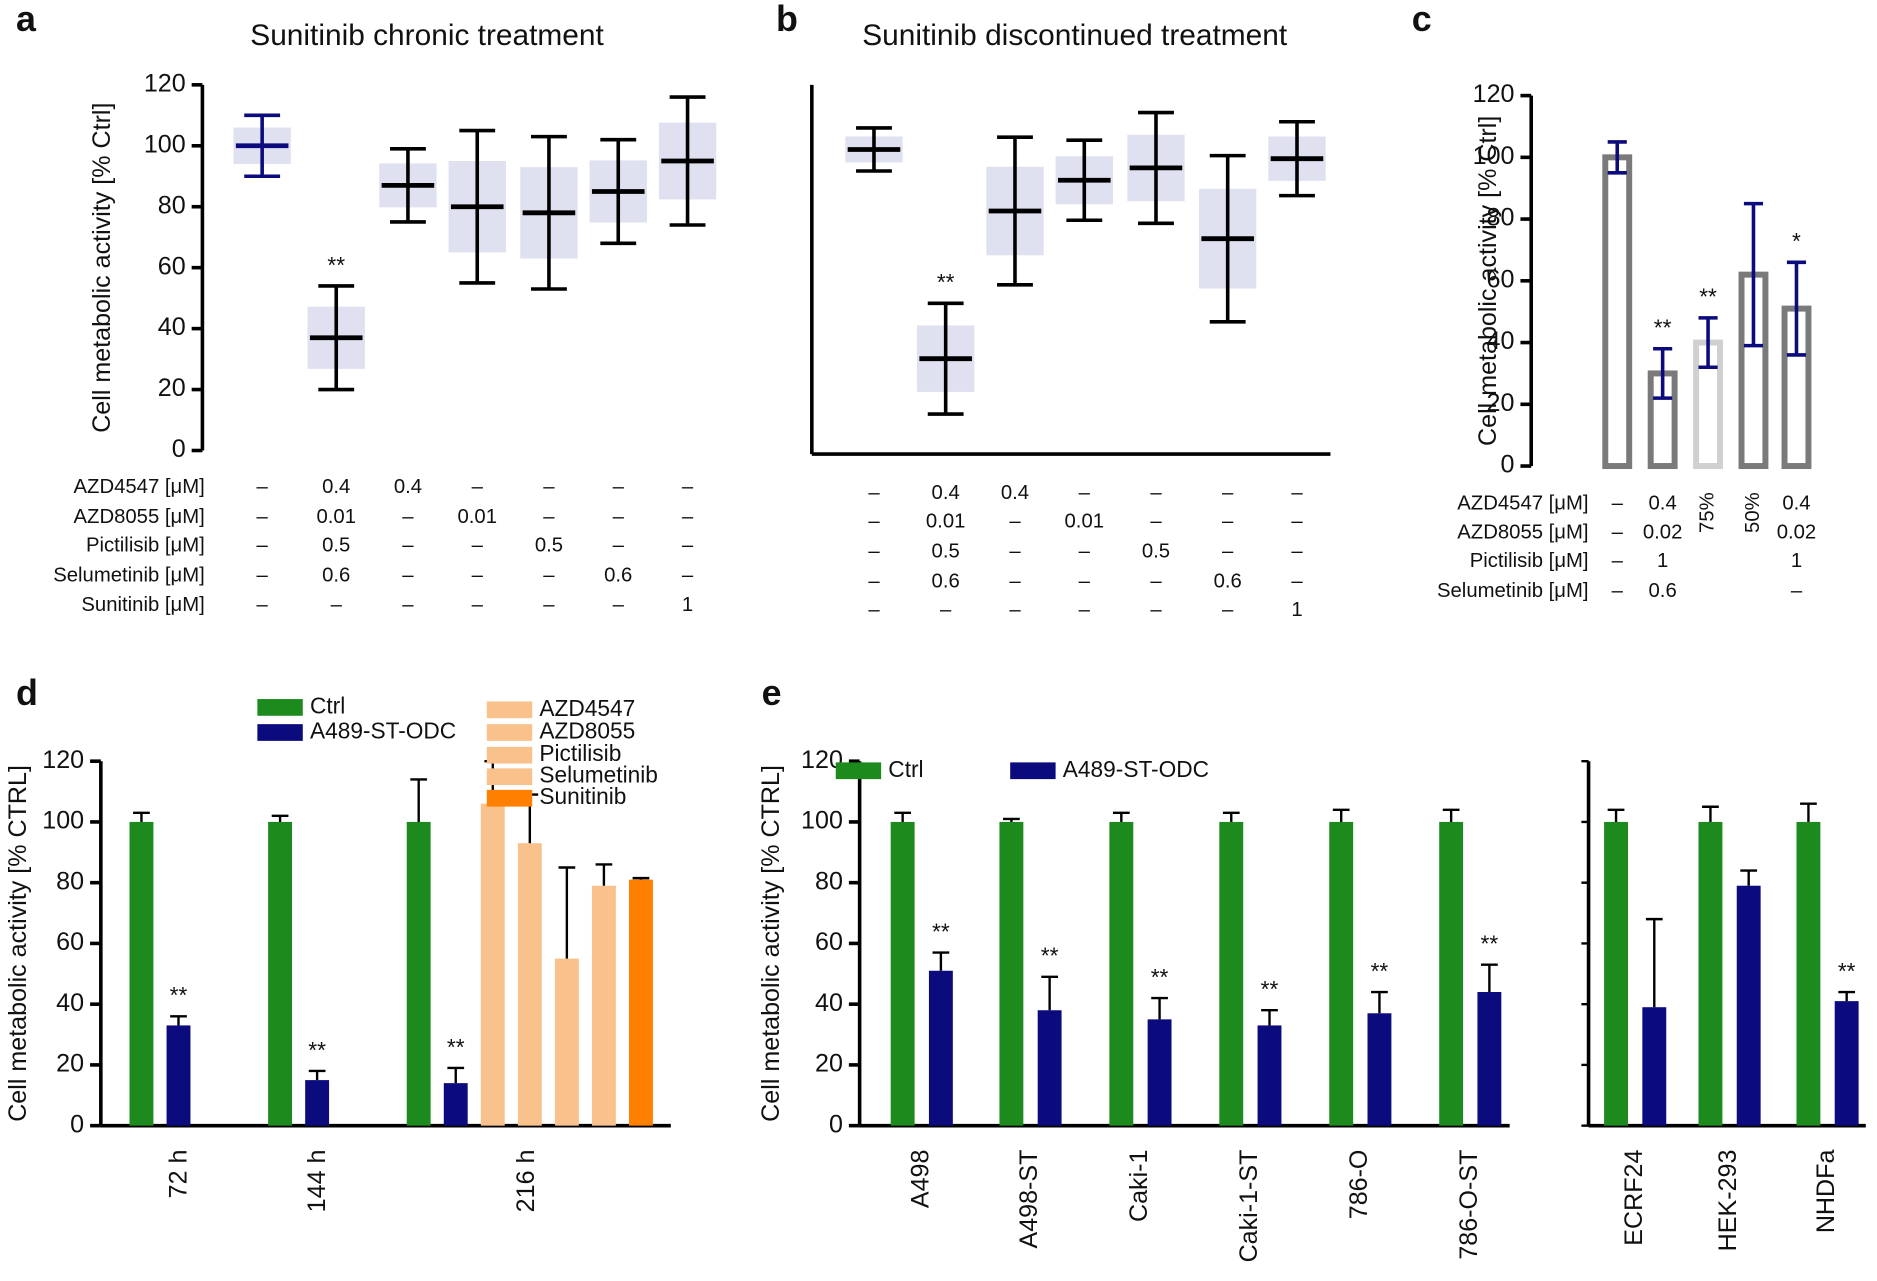 The image size is (1877, 1281). Describe the element at coordinates (1663, 532) in the screenshot. I see `row-cell: 0.02` at that location.